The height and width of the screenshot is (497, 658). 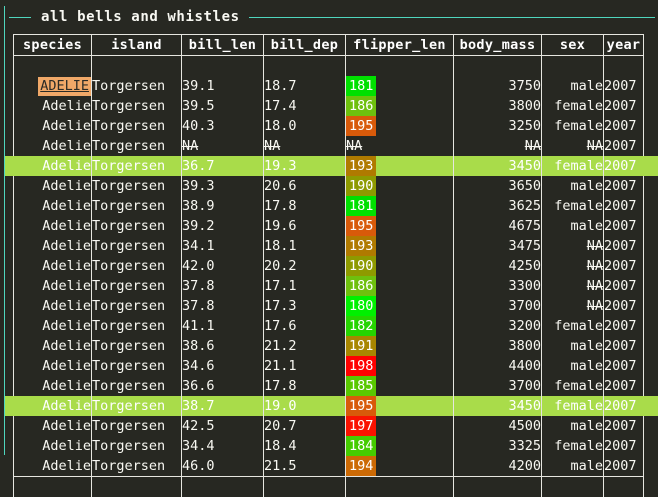 I want to click on cell-body_mass: 4250, so click(x=498, y=266).